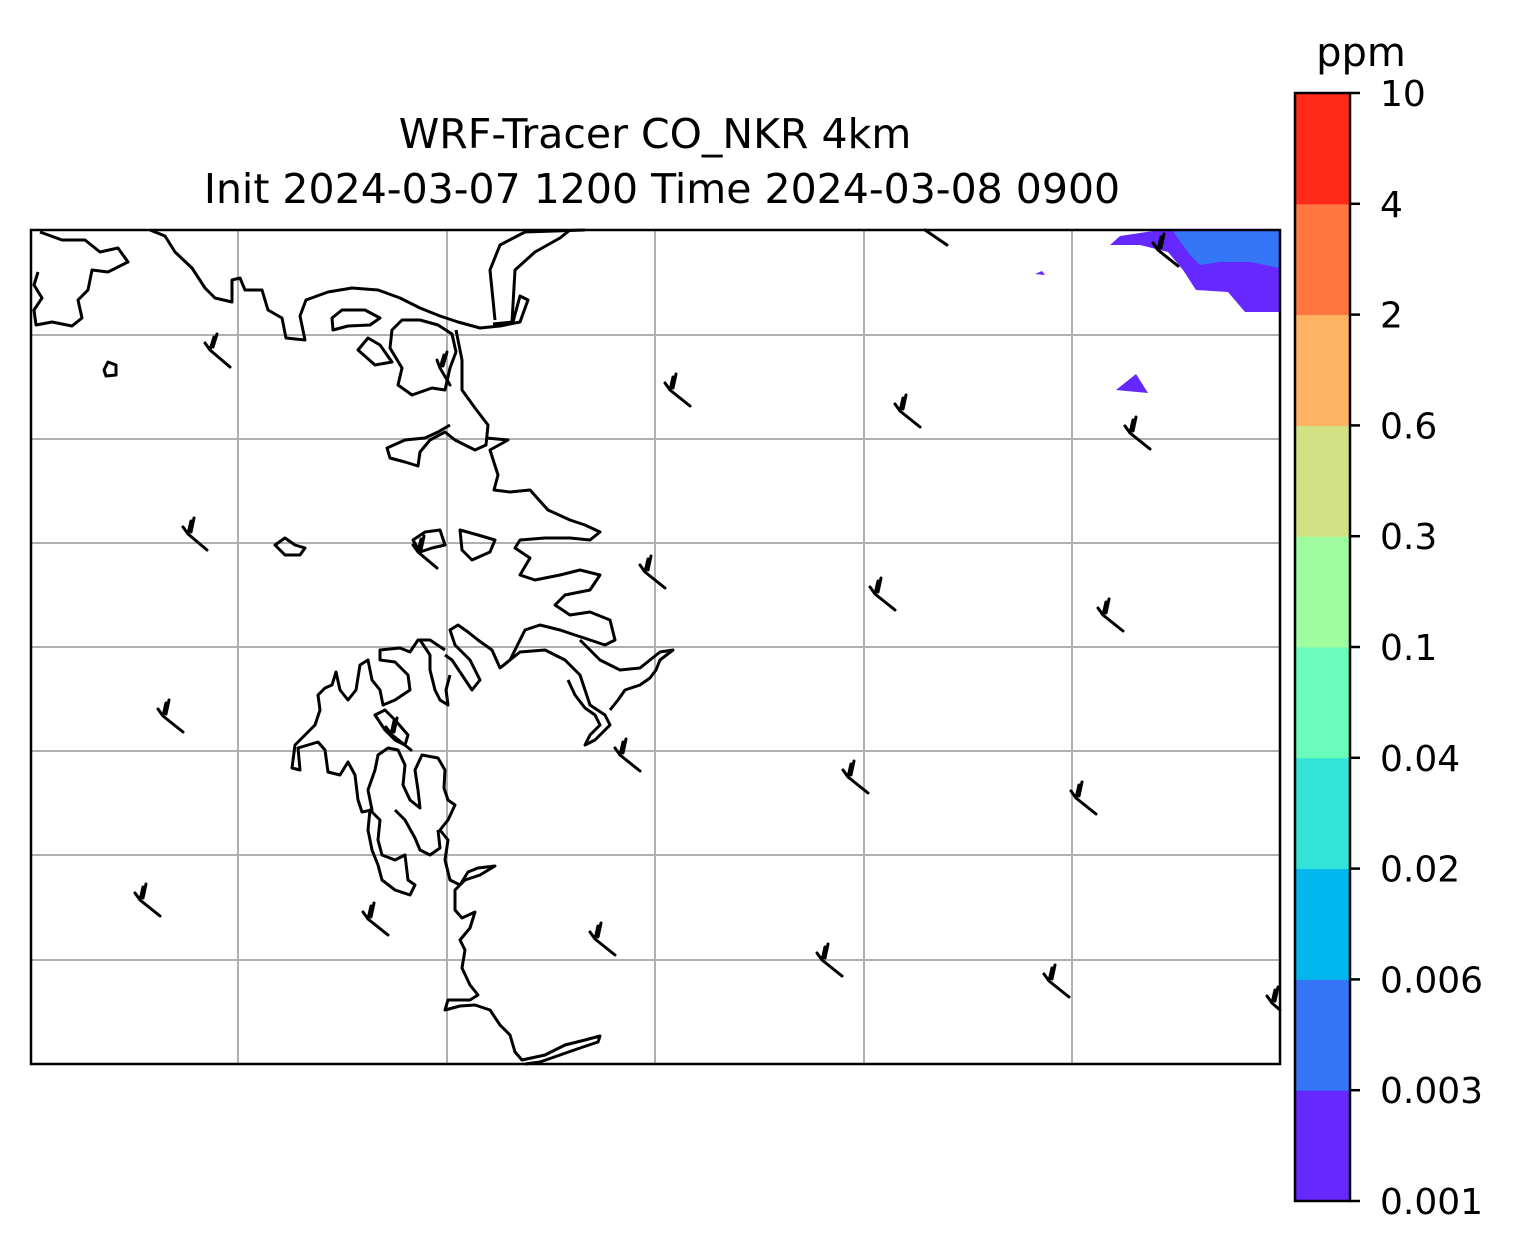  What do you see at coordinates (81, 279) in the screenshot?
I see `coastline-north` at bounding box center [81, 279].